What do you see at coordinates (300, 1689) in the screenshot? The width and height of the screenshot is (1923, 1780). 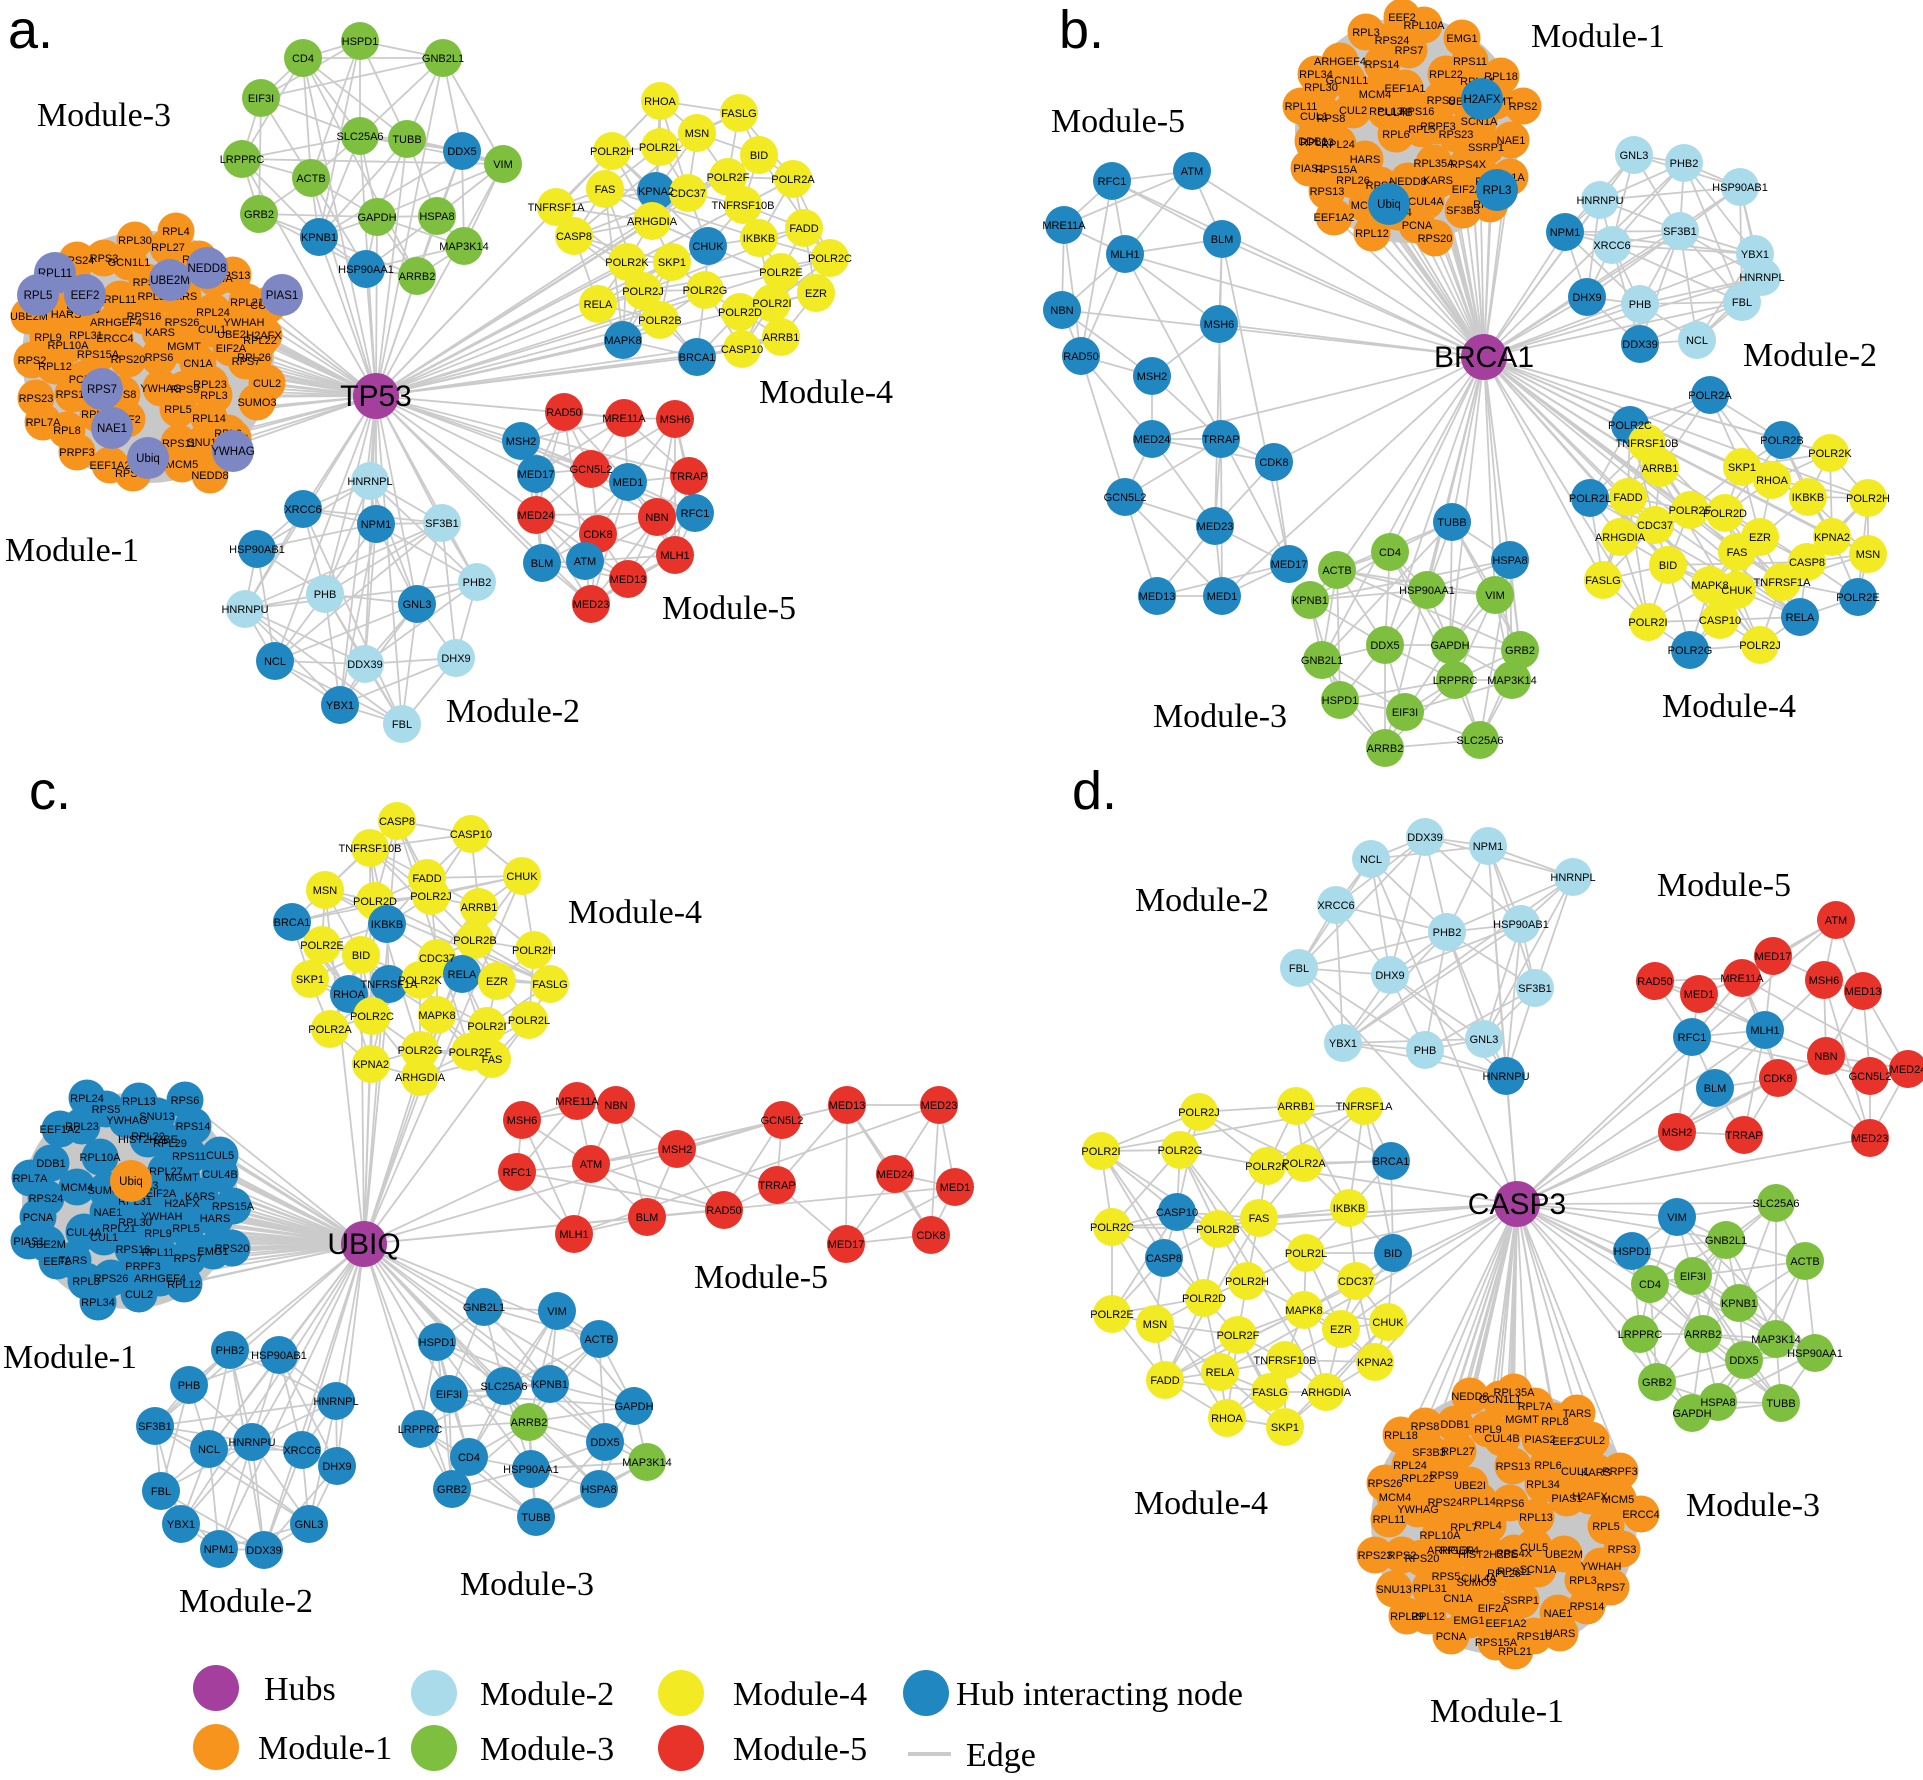 I see `svg-text: Hubs` at bounding box center [300, 1689].